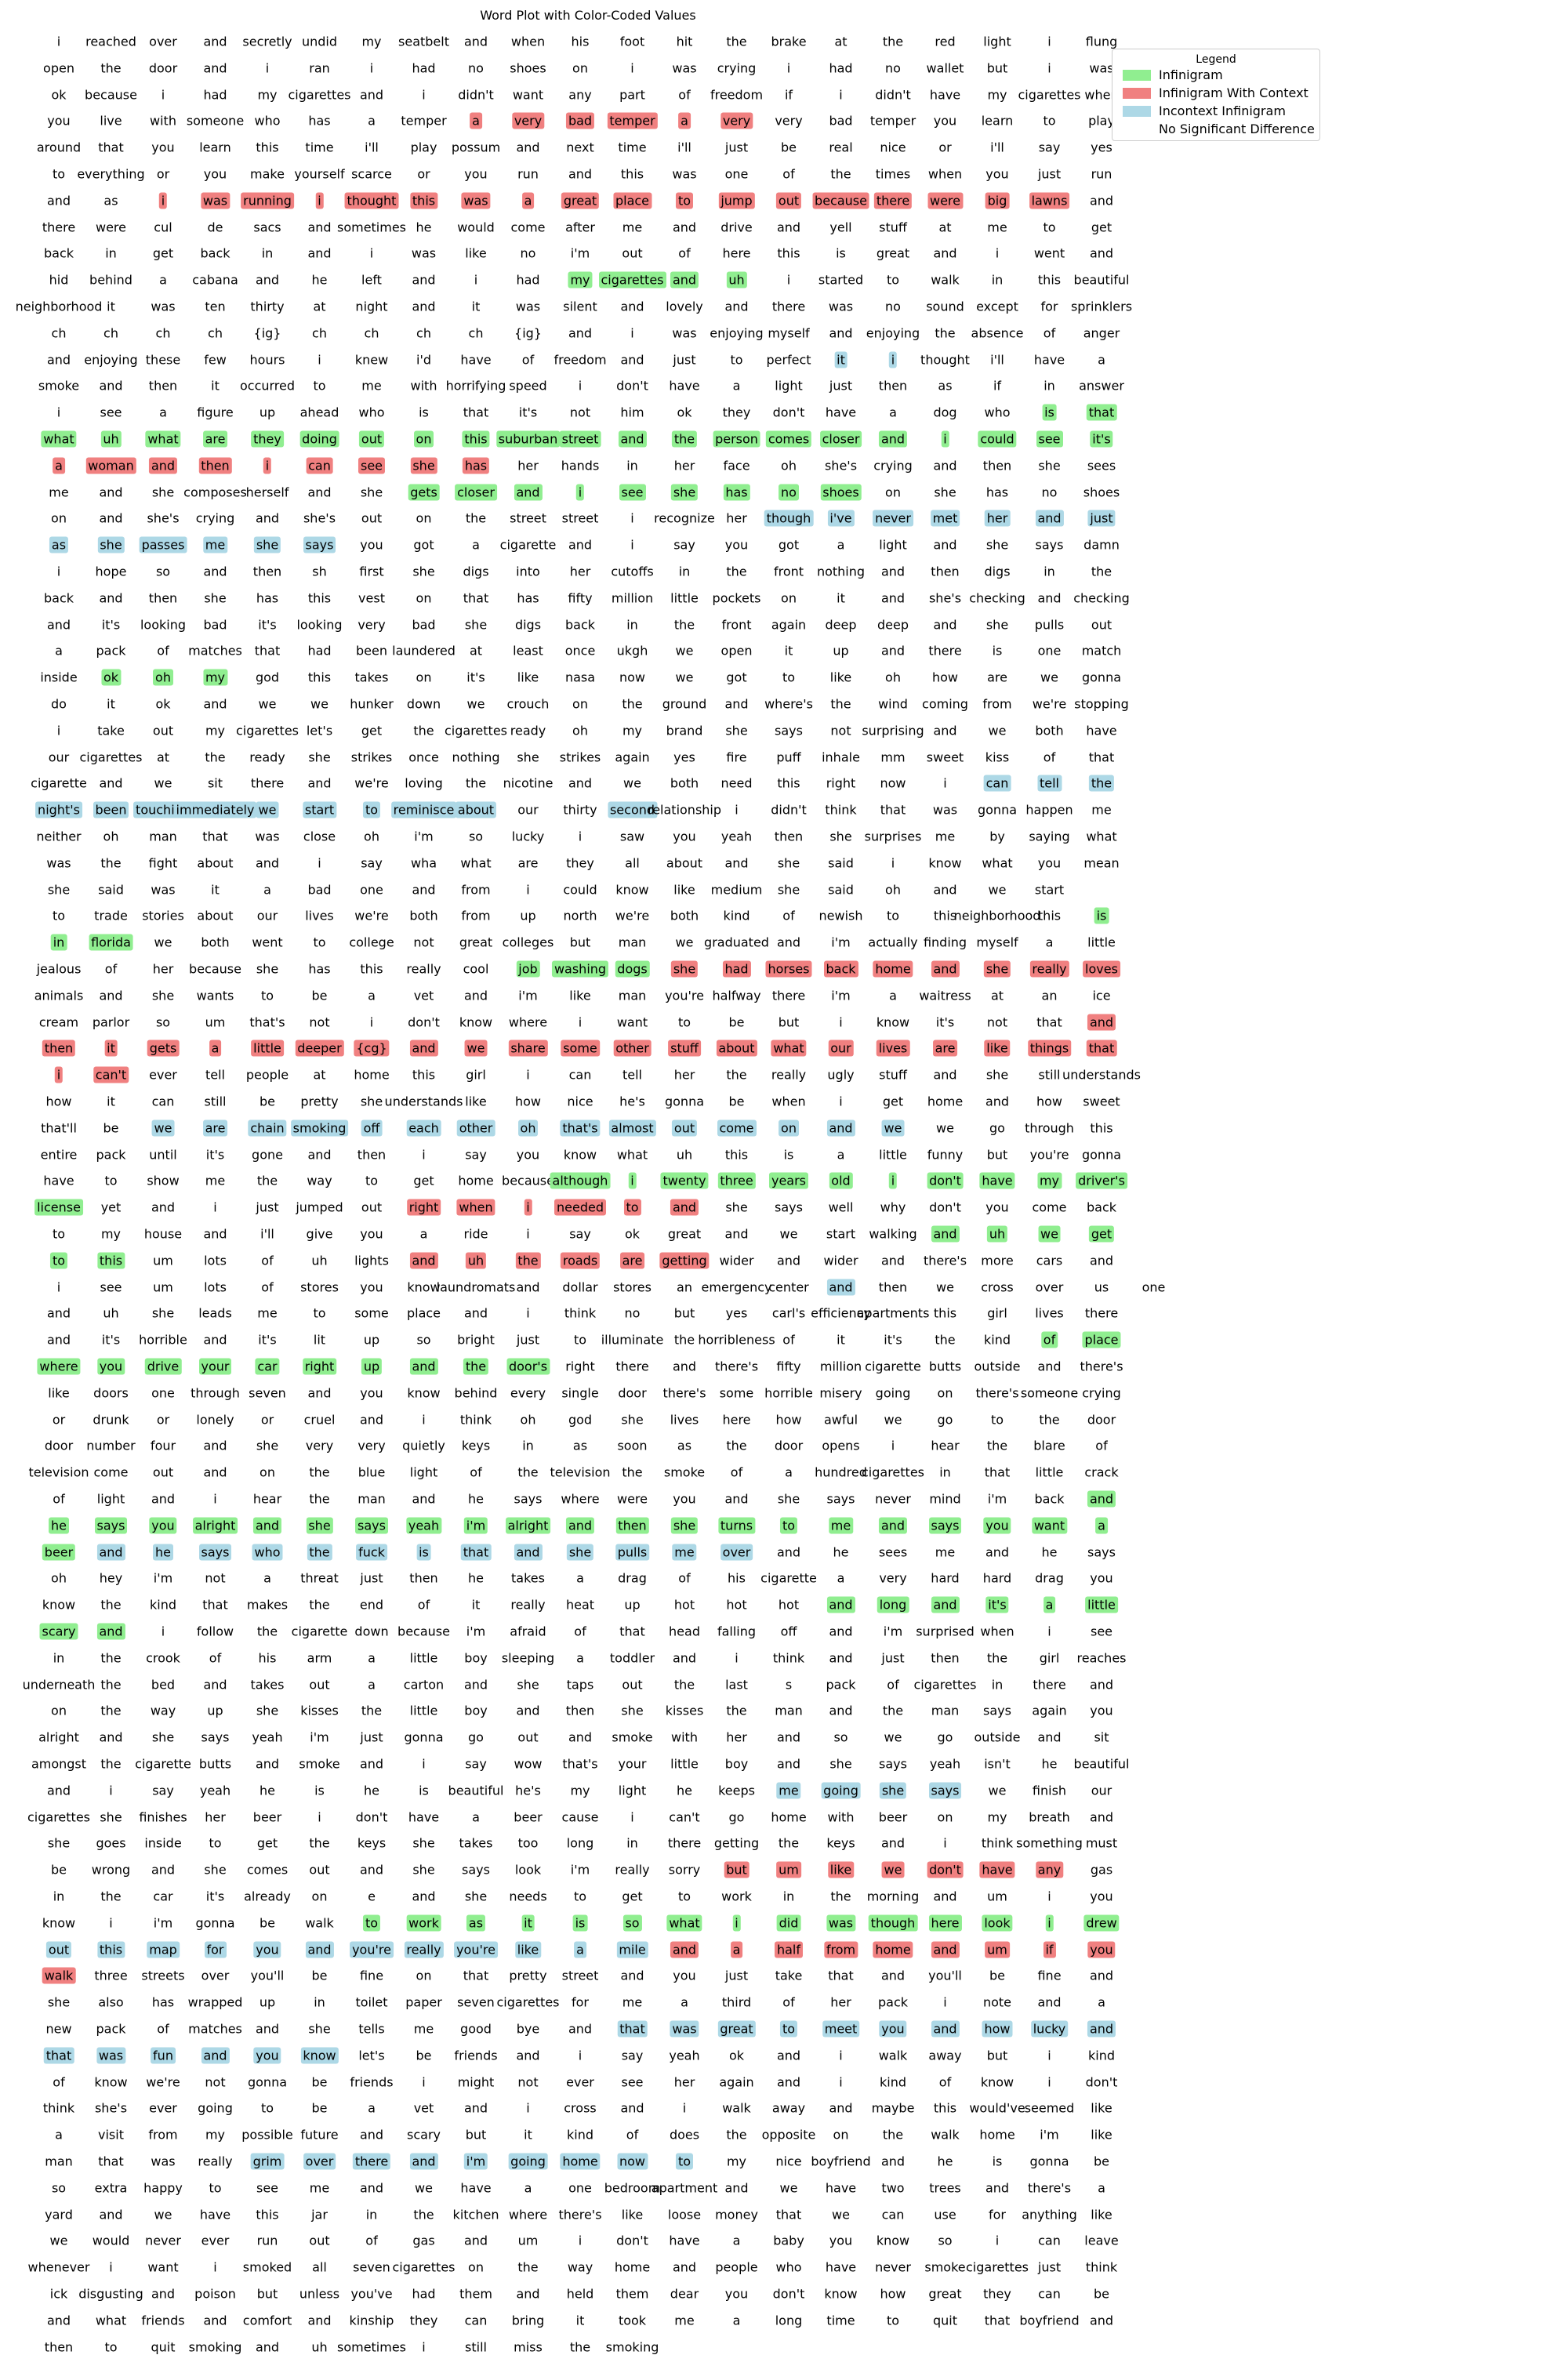 The image size is (1568, 2355). What do you see at coordinates (371, 439) in the screenshot?
I see `word-r16-c7: out` at bounding box center [371, 439].